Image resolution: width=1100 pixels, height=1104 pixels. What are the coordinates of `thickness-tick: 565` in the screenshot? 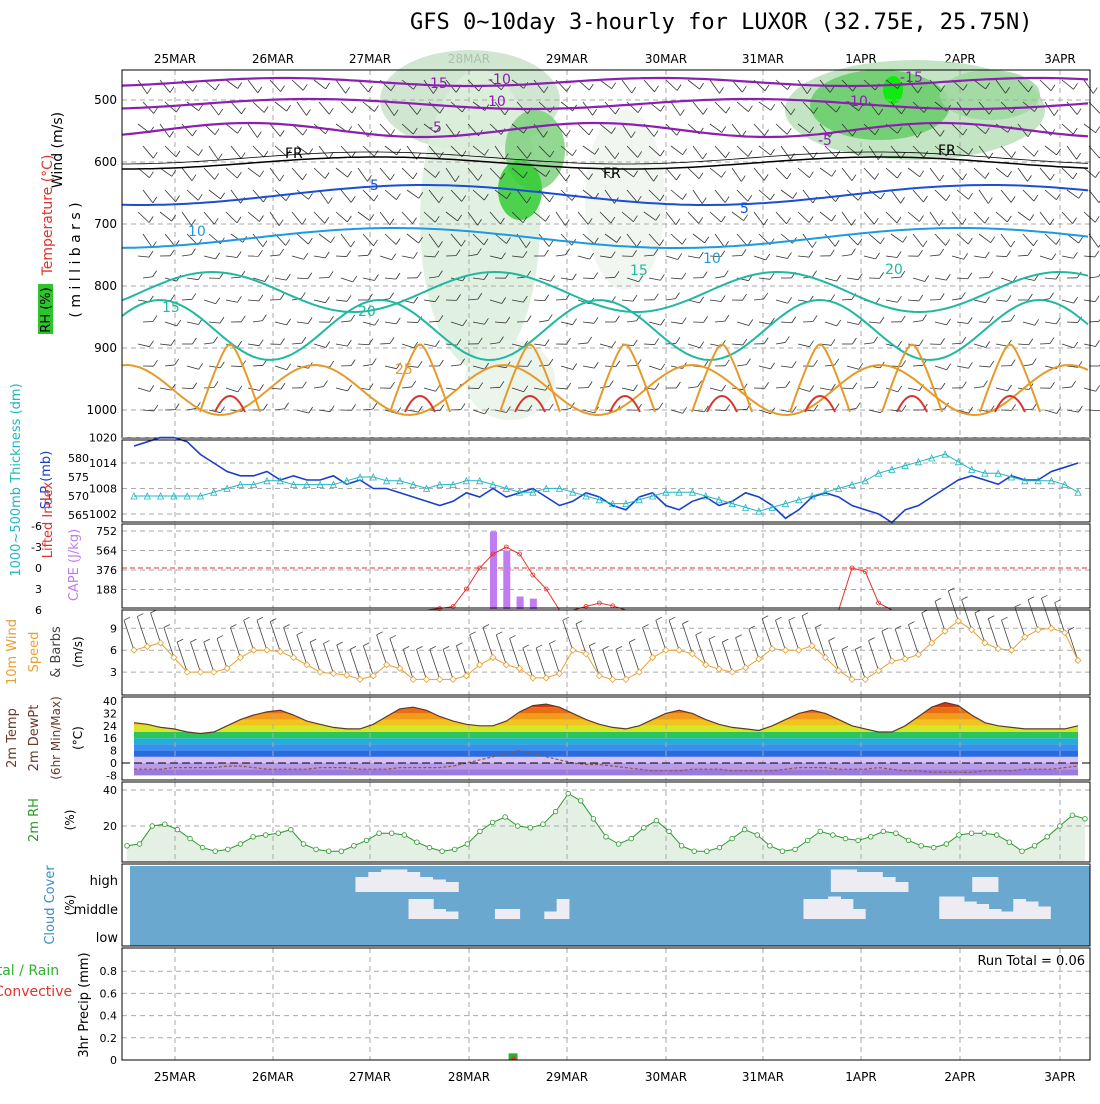 It's located at (78, 515).